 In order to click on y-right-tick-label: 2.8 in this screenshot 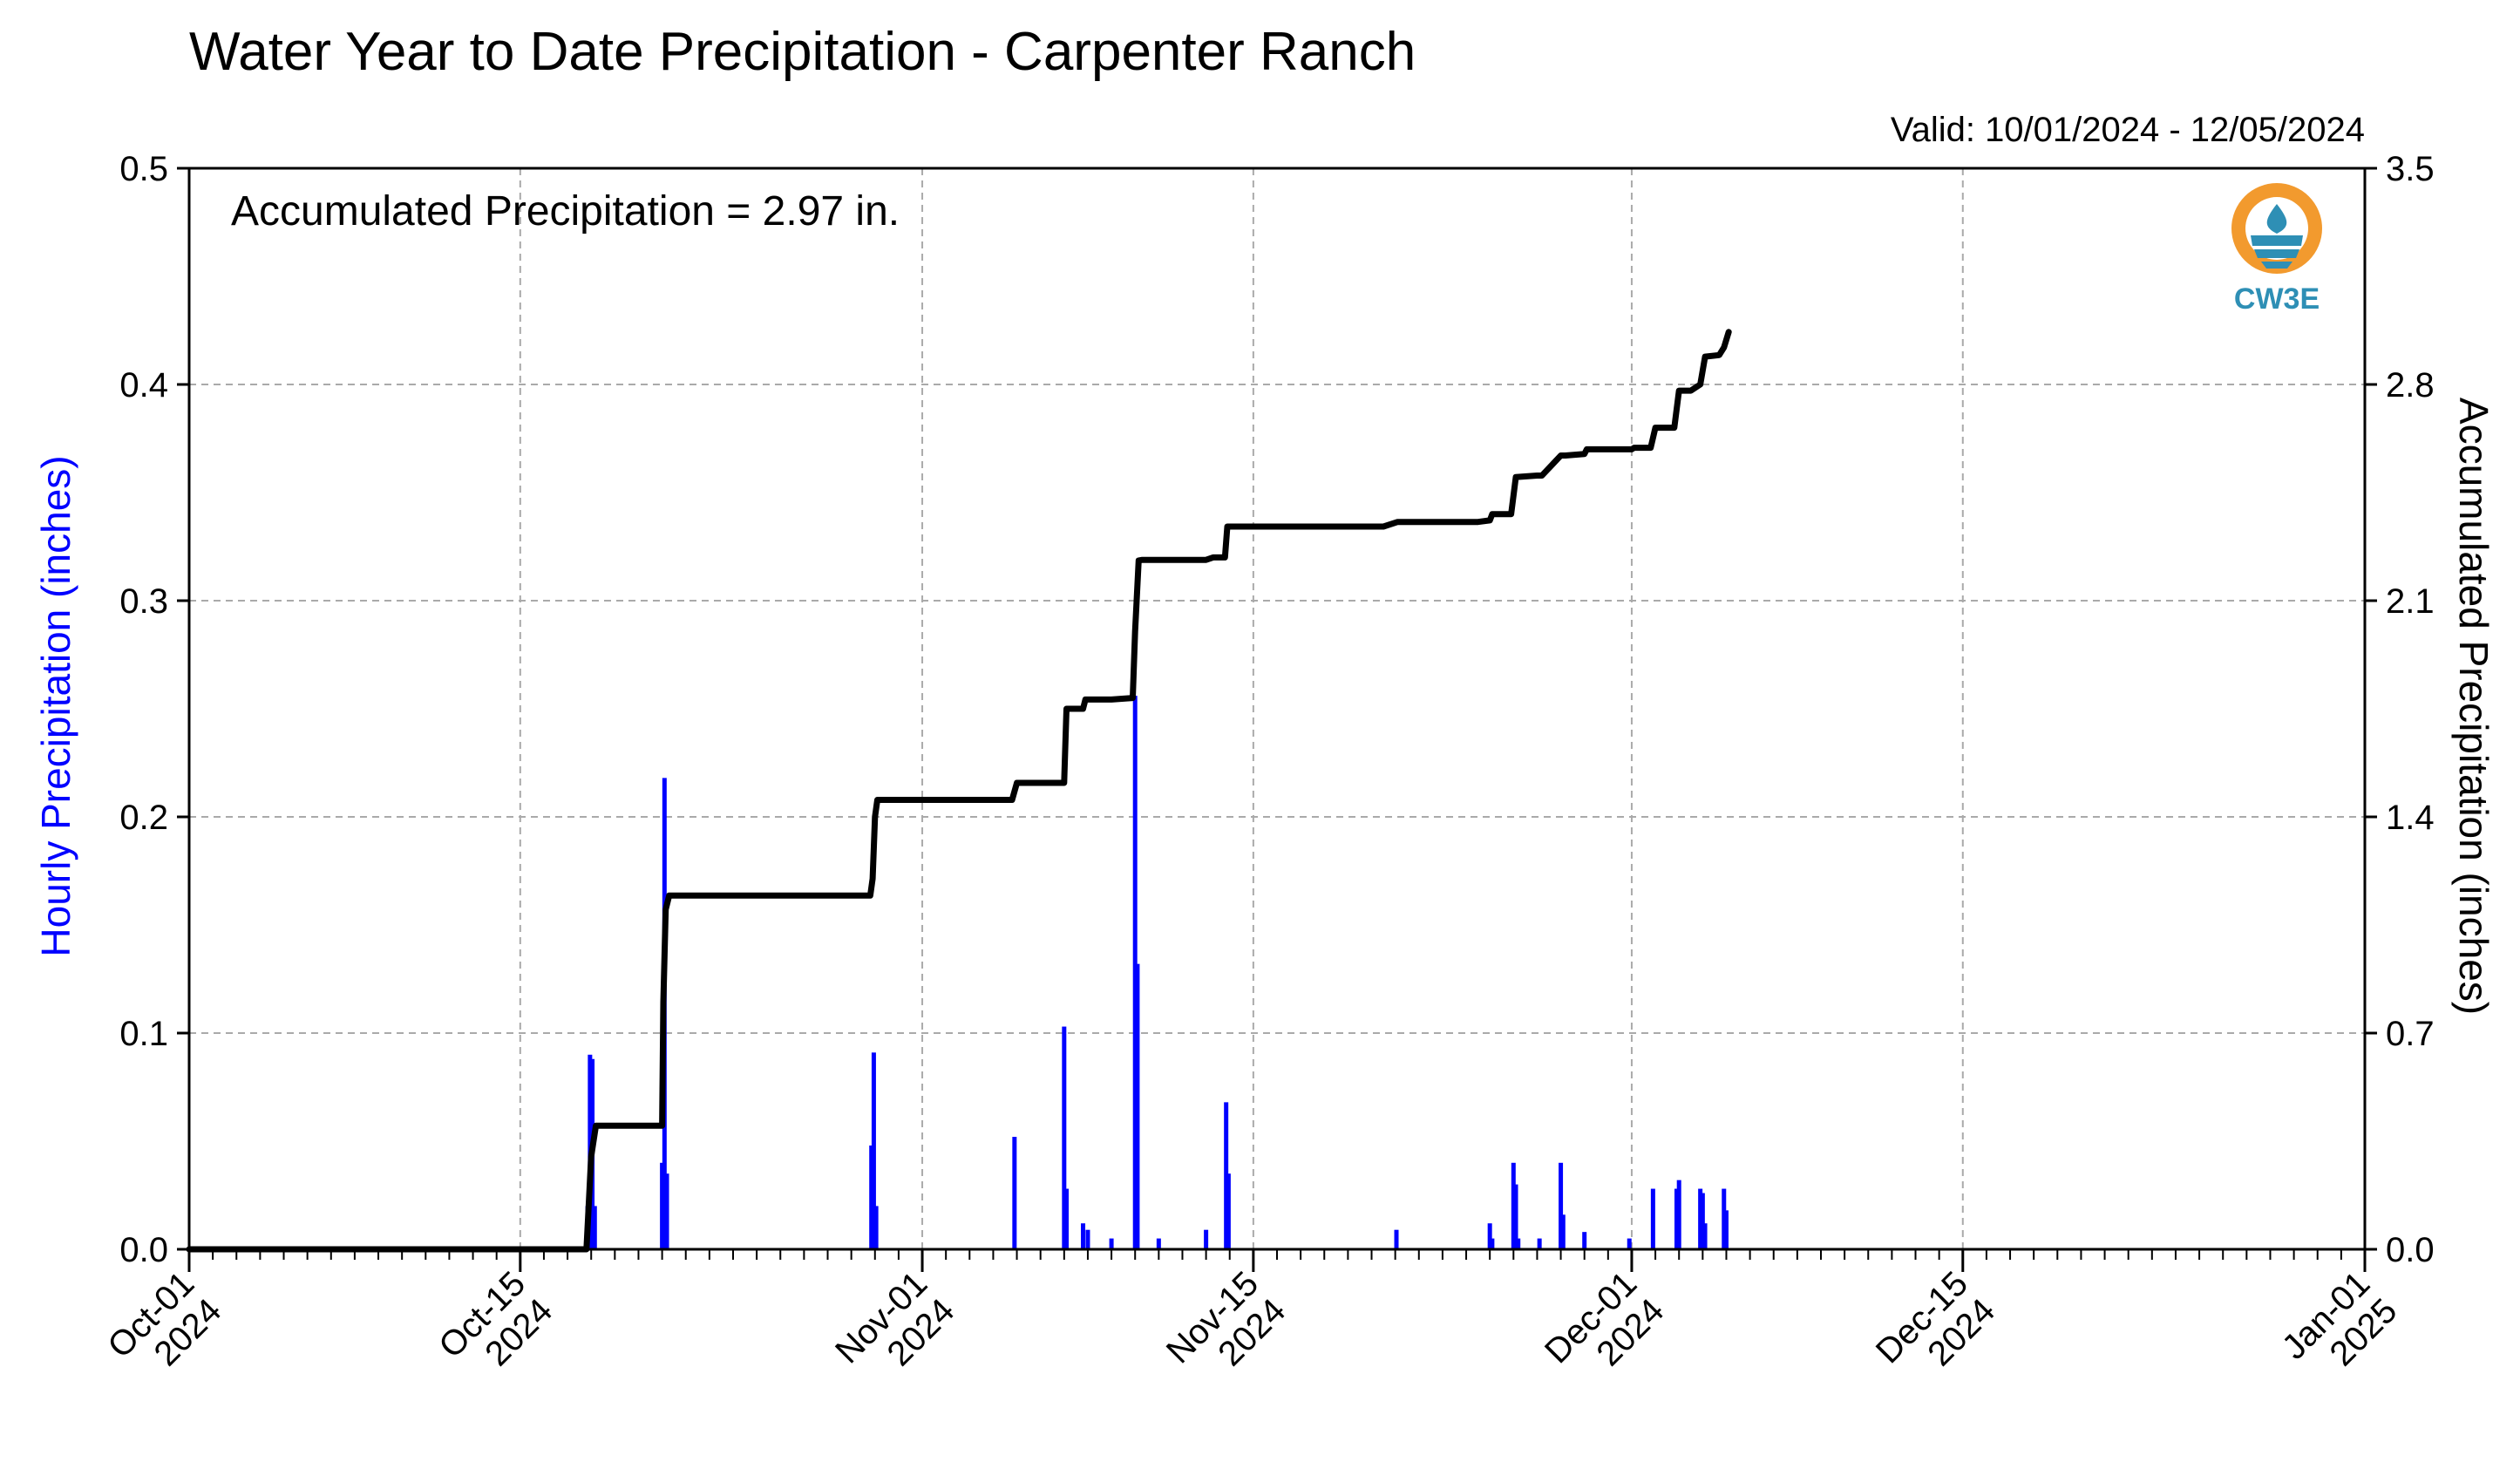, I will do `click(2410, 385)`.